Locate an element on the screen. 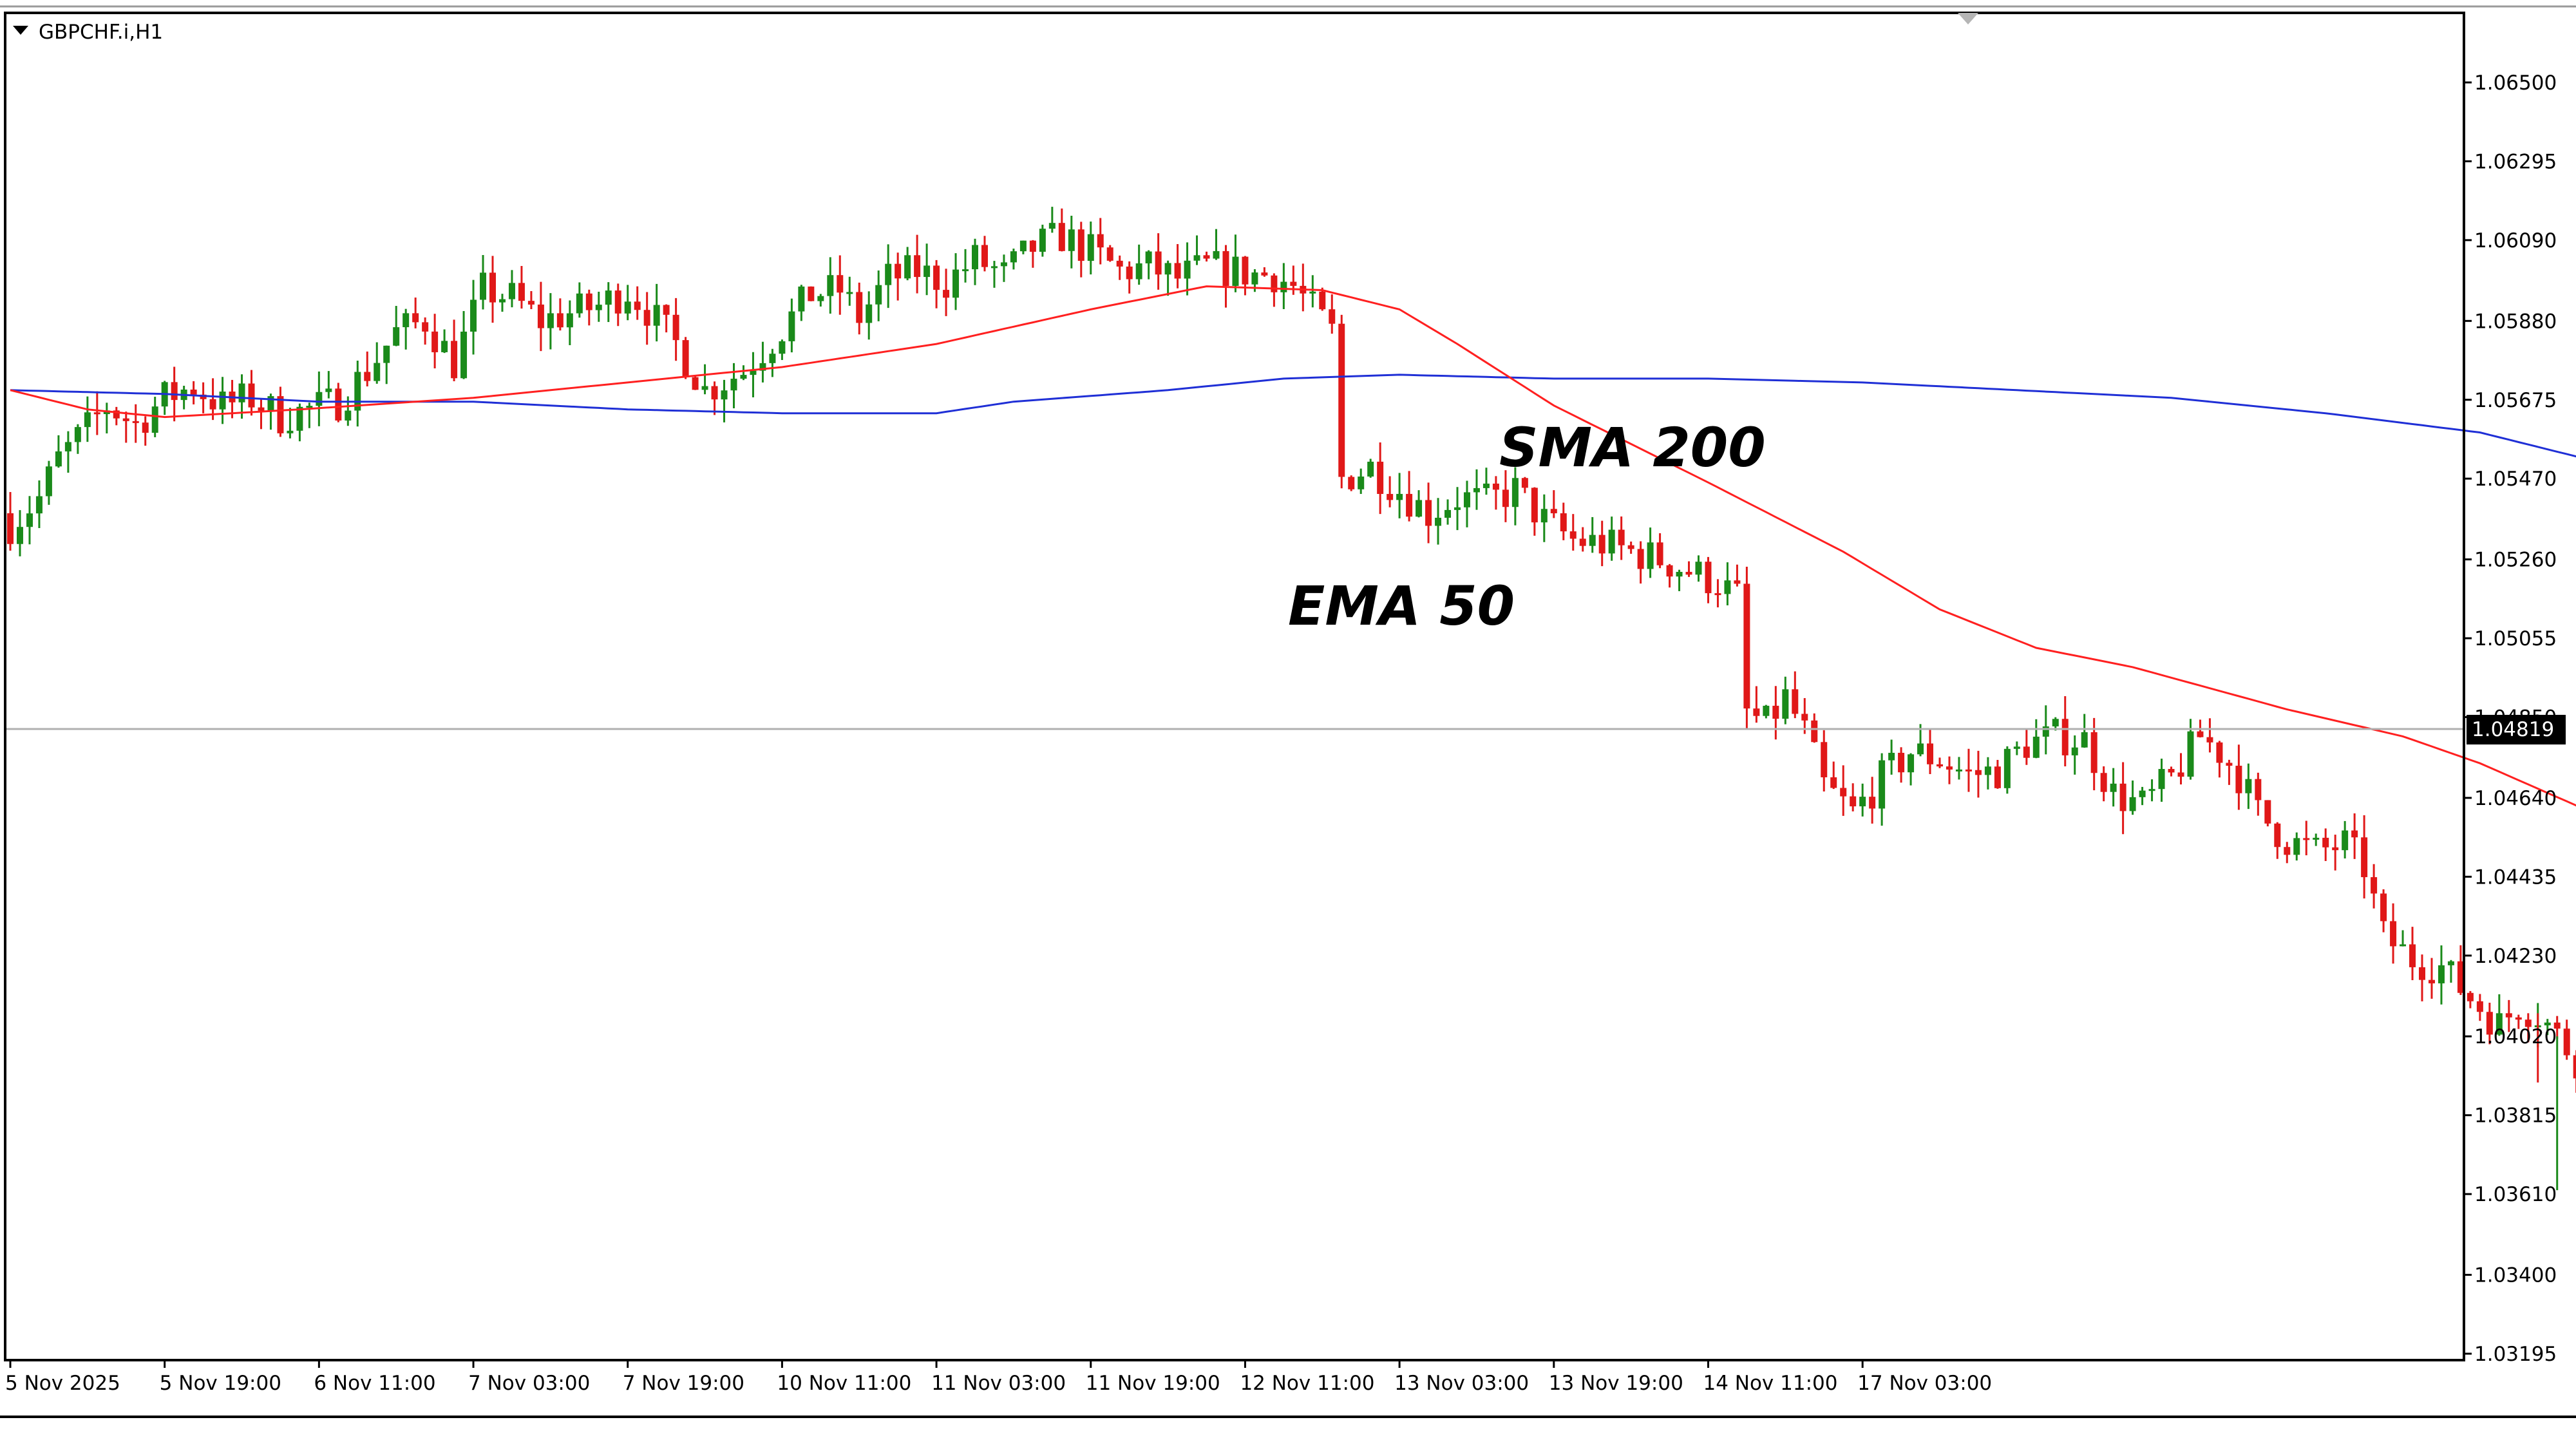  chart-shift-marker-icon is located at coordinates (1968, 18).